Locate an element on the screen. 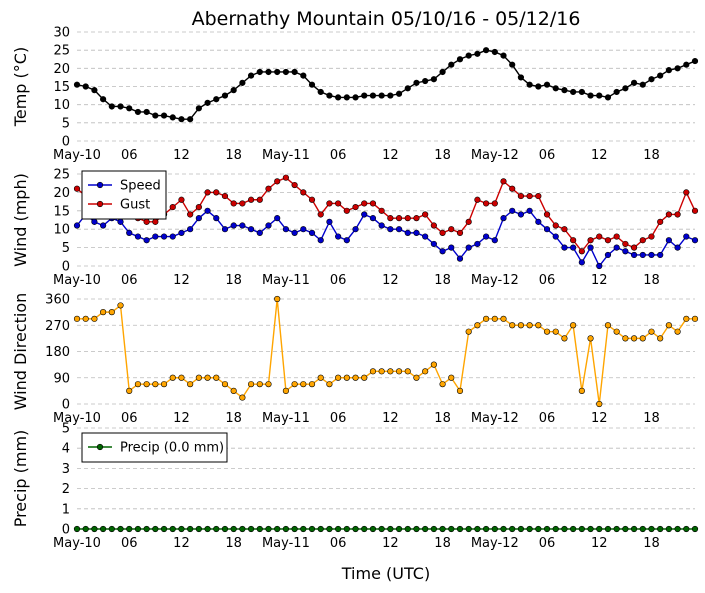 The image size is (705, 593). y-tick-label: 4 is located at coordinates (66, 449).